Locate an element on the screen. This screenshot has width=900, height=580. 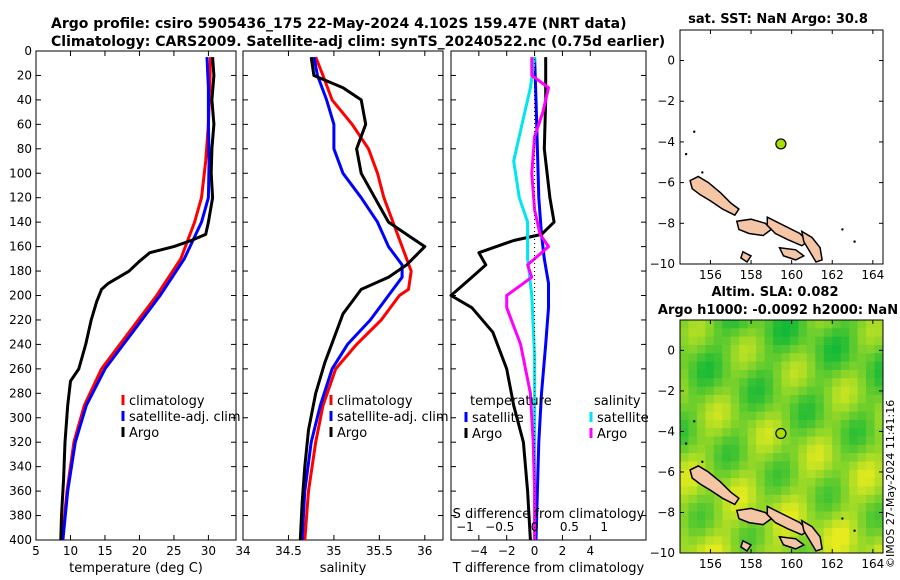
small-island is located at coordinates (694, 421).